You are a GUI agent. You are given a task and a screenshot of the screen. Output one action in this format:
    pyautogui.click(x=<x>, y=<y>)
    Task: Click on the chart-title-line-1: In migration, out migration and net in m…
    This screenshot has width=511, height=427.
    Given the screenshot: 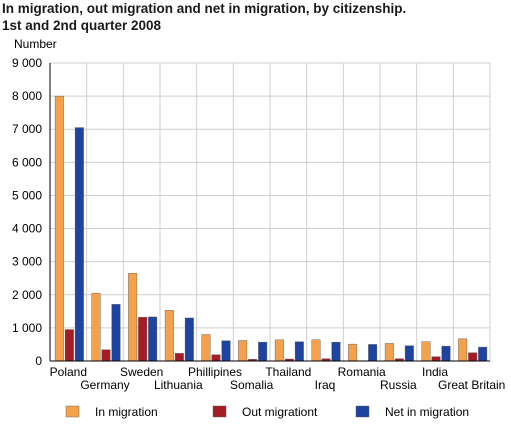 What is the action you would take?
    pyautogui.click(x=204, y=8)
    